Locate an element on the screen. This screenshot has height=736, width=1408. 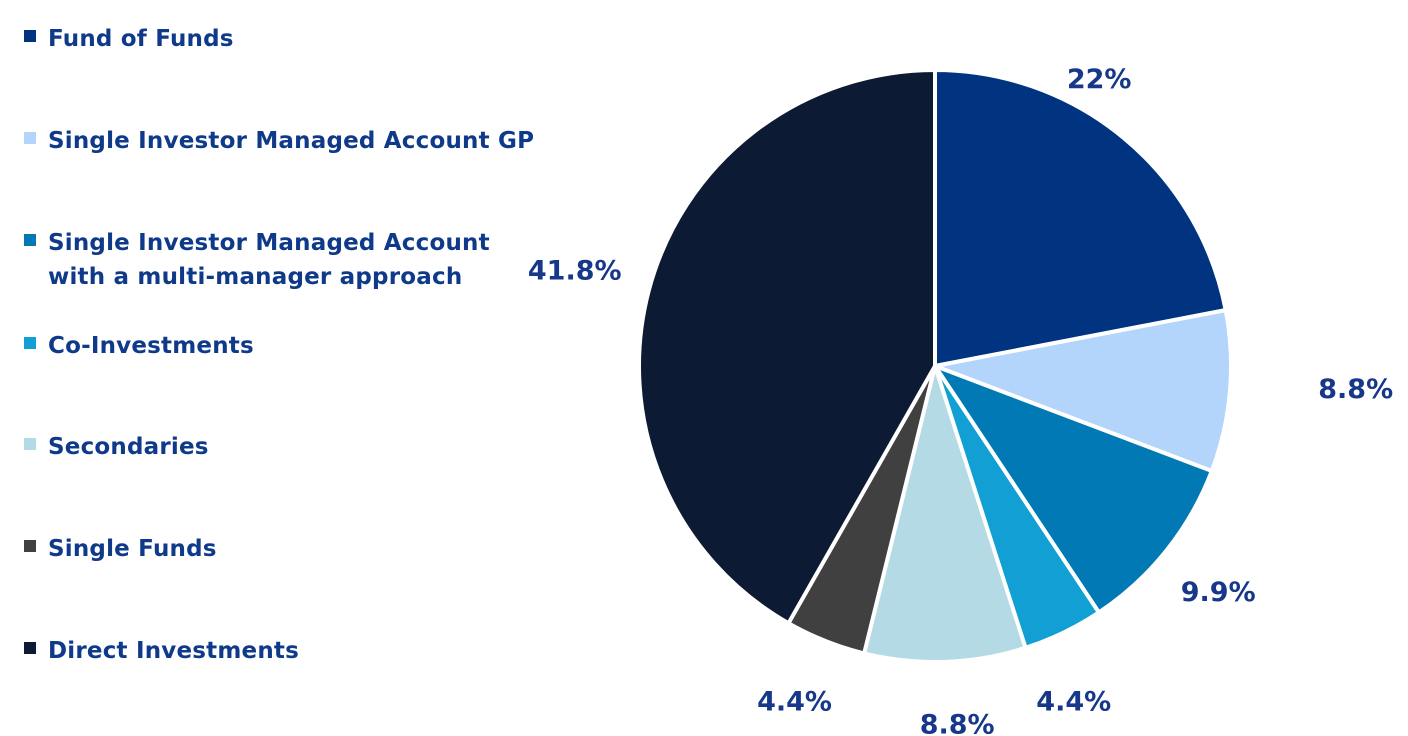
legend-item-secondaries: Secondaries is located at coordinates (116, 447).